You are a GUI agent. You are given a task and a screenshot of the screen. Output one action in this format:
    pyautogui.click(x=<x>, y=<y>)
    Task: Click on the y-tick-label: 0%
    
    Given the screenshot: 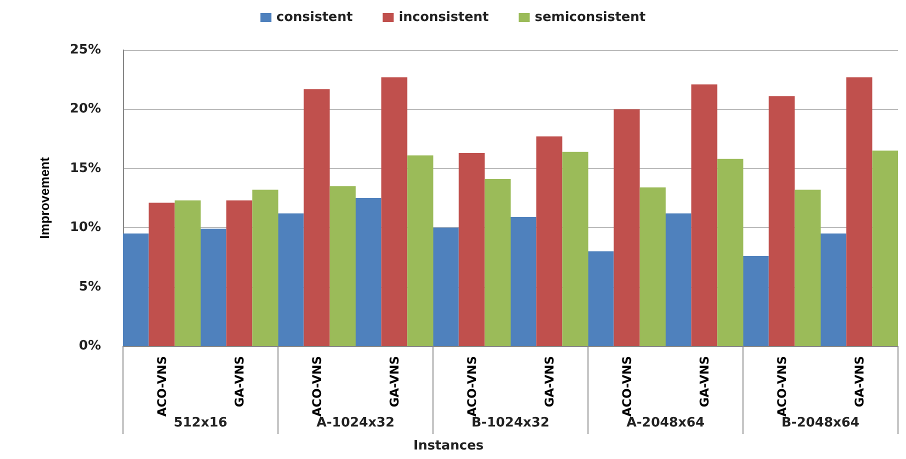 What is the action you would take?
    pyautogui.click(x=89, y=346)
    